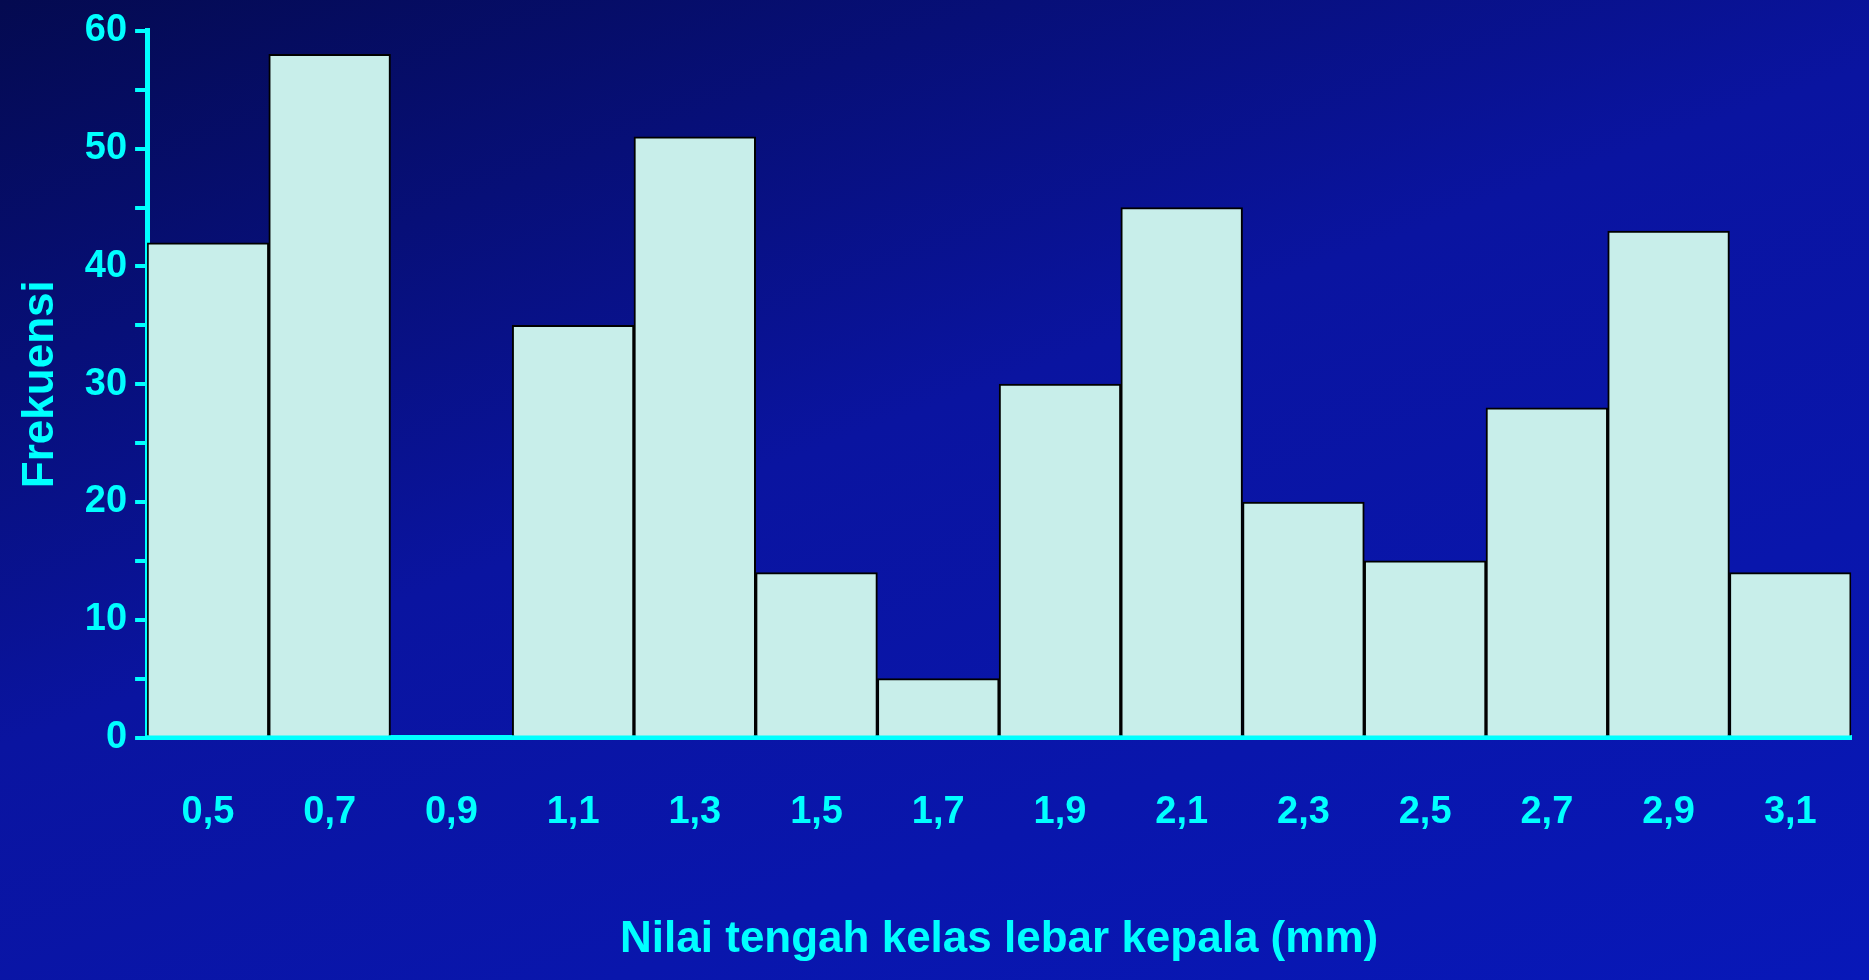 The image size is (1869, 980). Describe the element at coordinates (106, 146) in the screenshot. I see `y-tick-label: 50` at that location.